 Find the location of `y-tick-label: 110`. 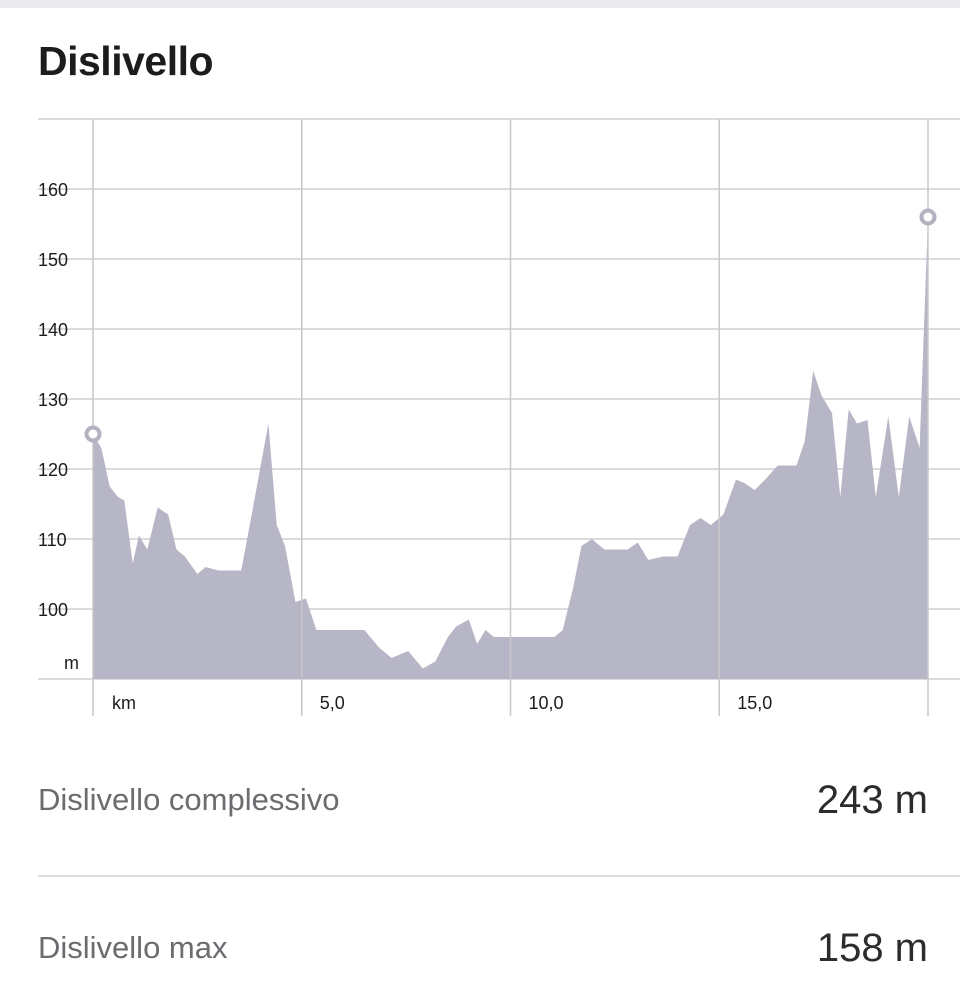

y-tick-label: 110 is located at coordinates (52, 540).